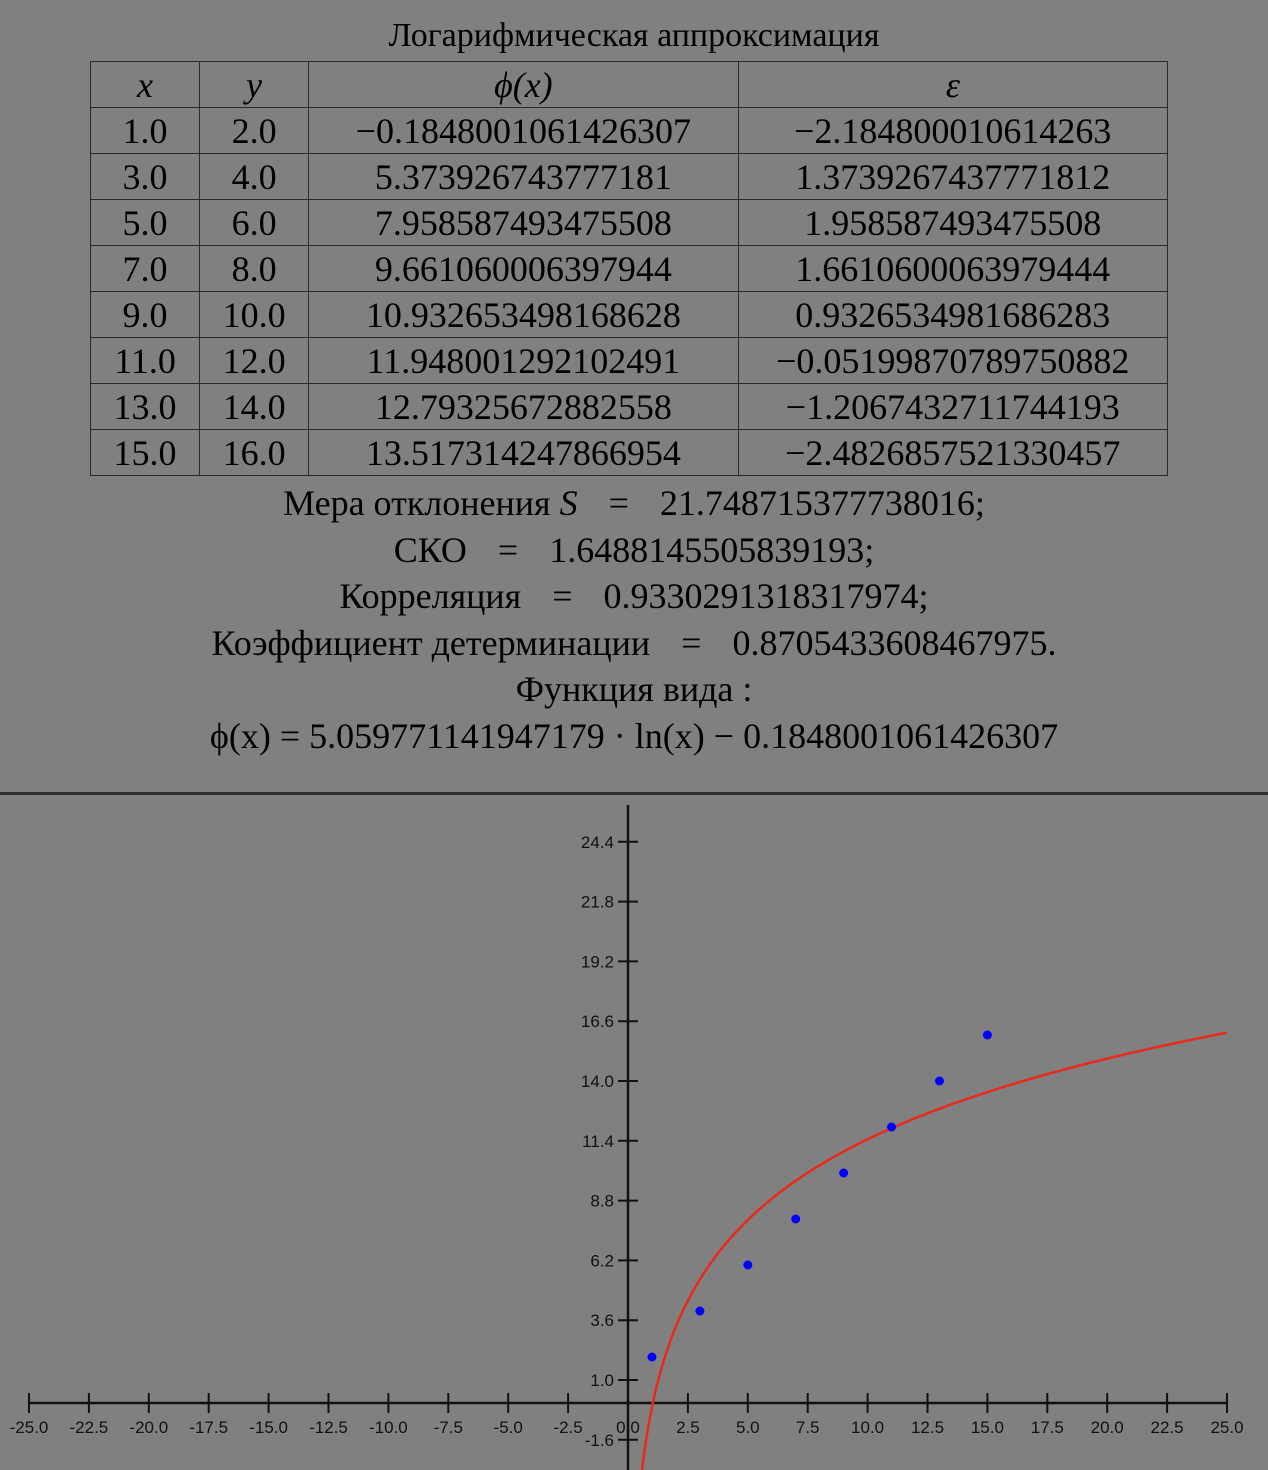 Image resolution: width=1268 pixels, height=1470 pixels. Describe the element at coordinates (148, 1427) in the screenshot. I see `x-tick-label: -20.0` at that location.